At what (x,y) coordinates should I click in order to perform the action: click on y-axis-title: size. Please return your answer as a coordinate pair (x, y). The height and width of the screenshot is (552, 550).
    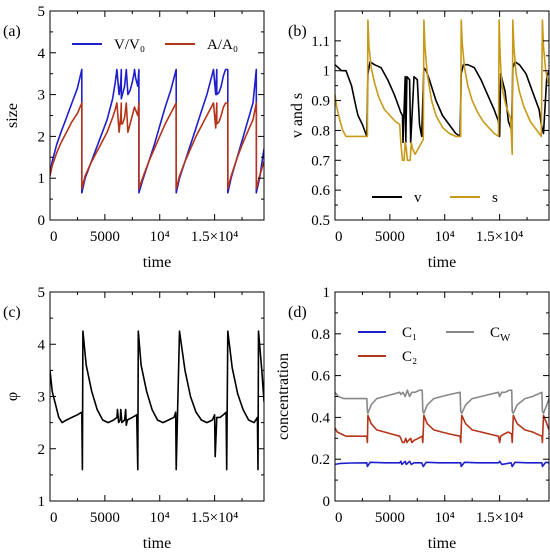
    Looking at the image, I should click on (12, 115).